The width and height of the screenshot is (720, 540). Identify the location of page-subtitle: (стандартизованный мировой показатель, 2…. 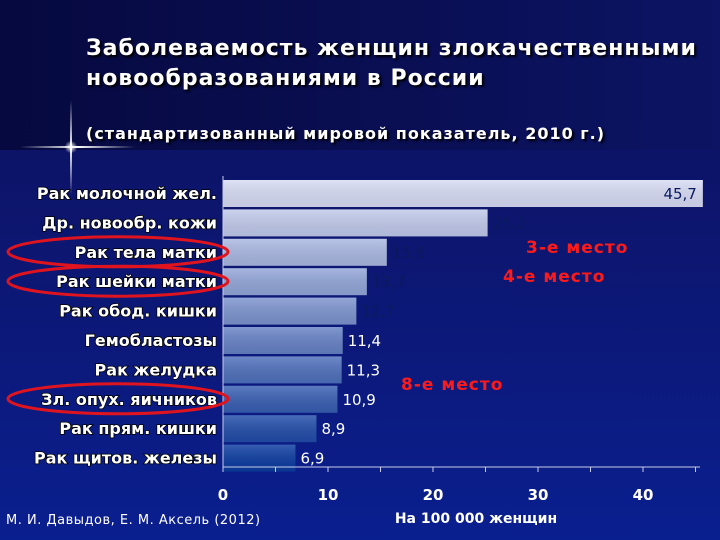
(346, 133).